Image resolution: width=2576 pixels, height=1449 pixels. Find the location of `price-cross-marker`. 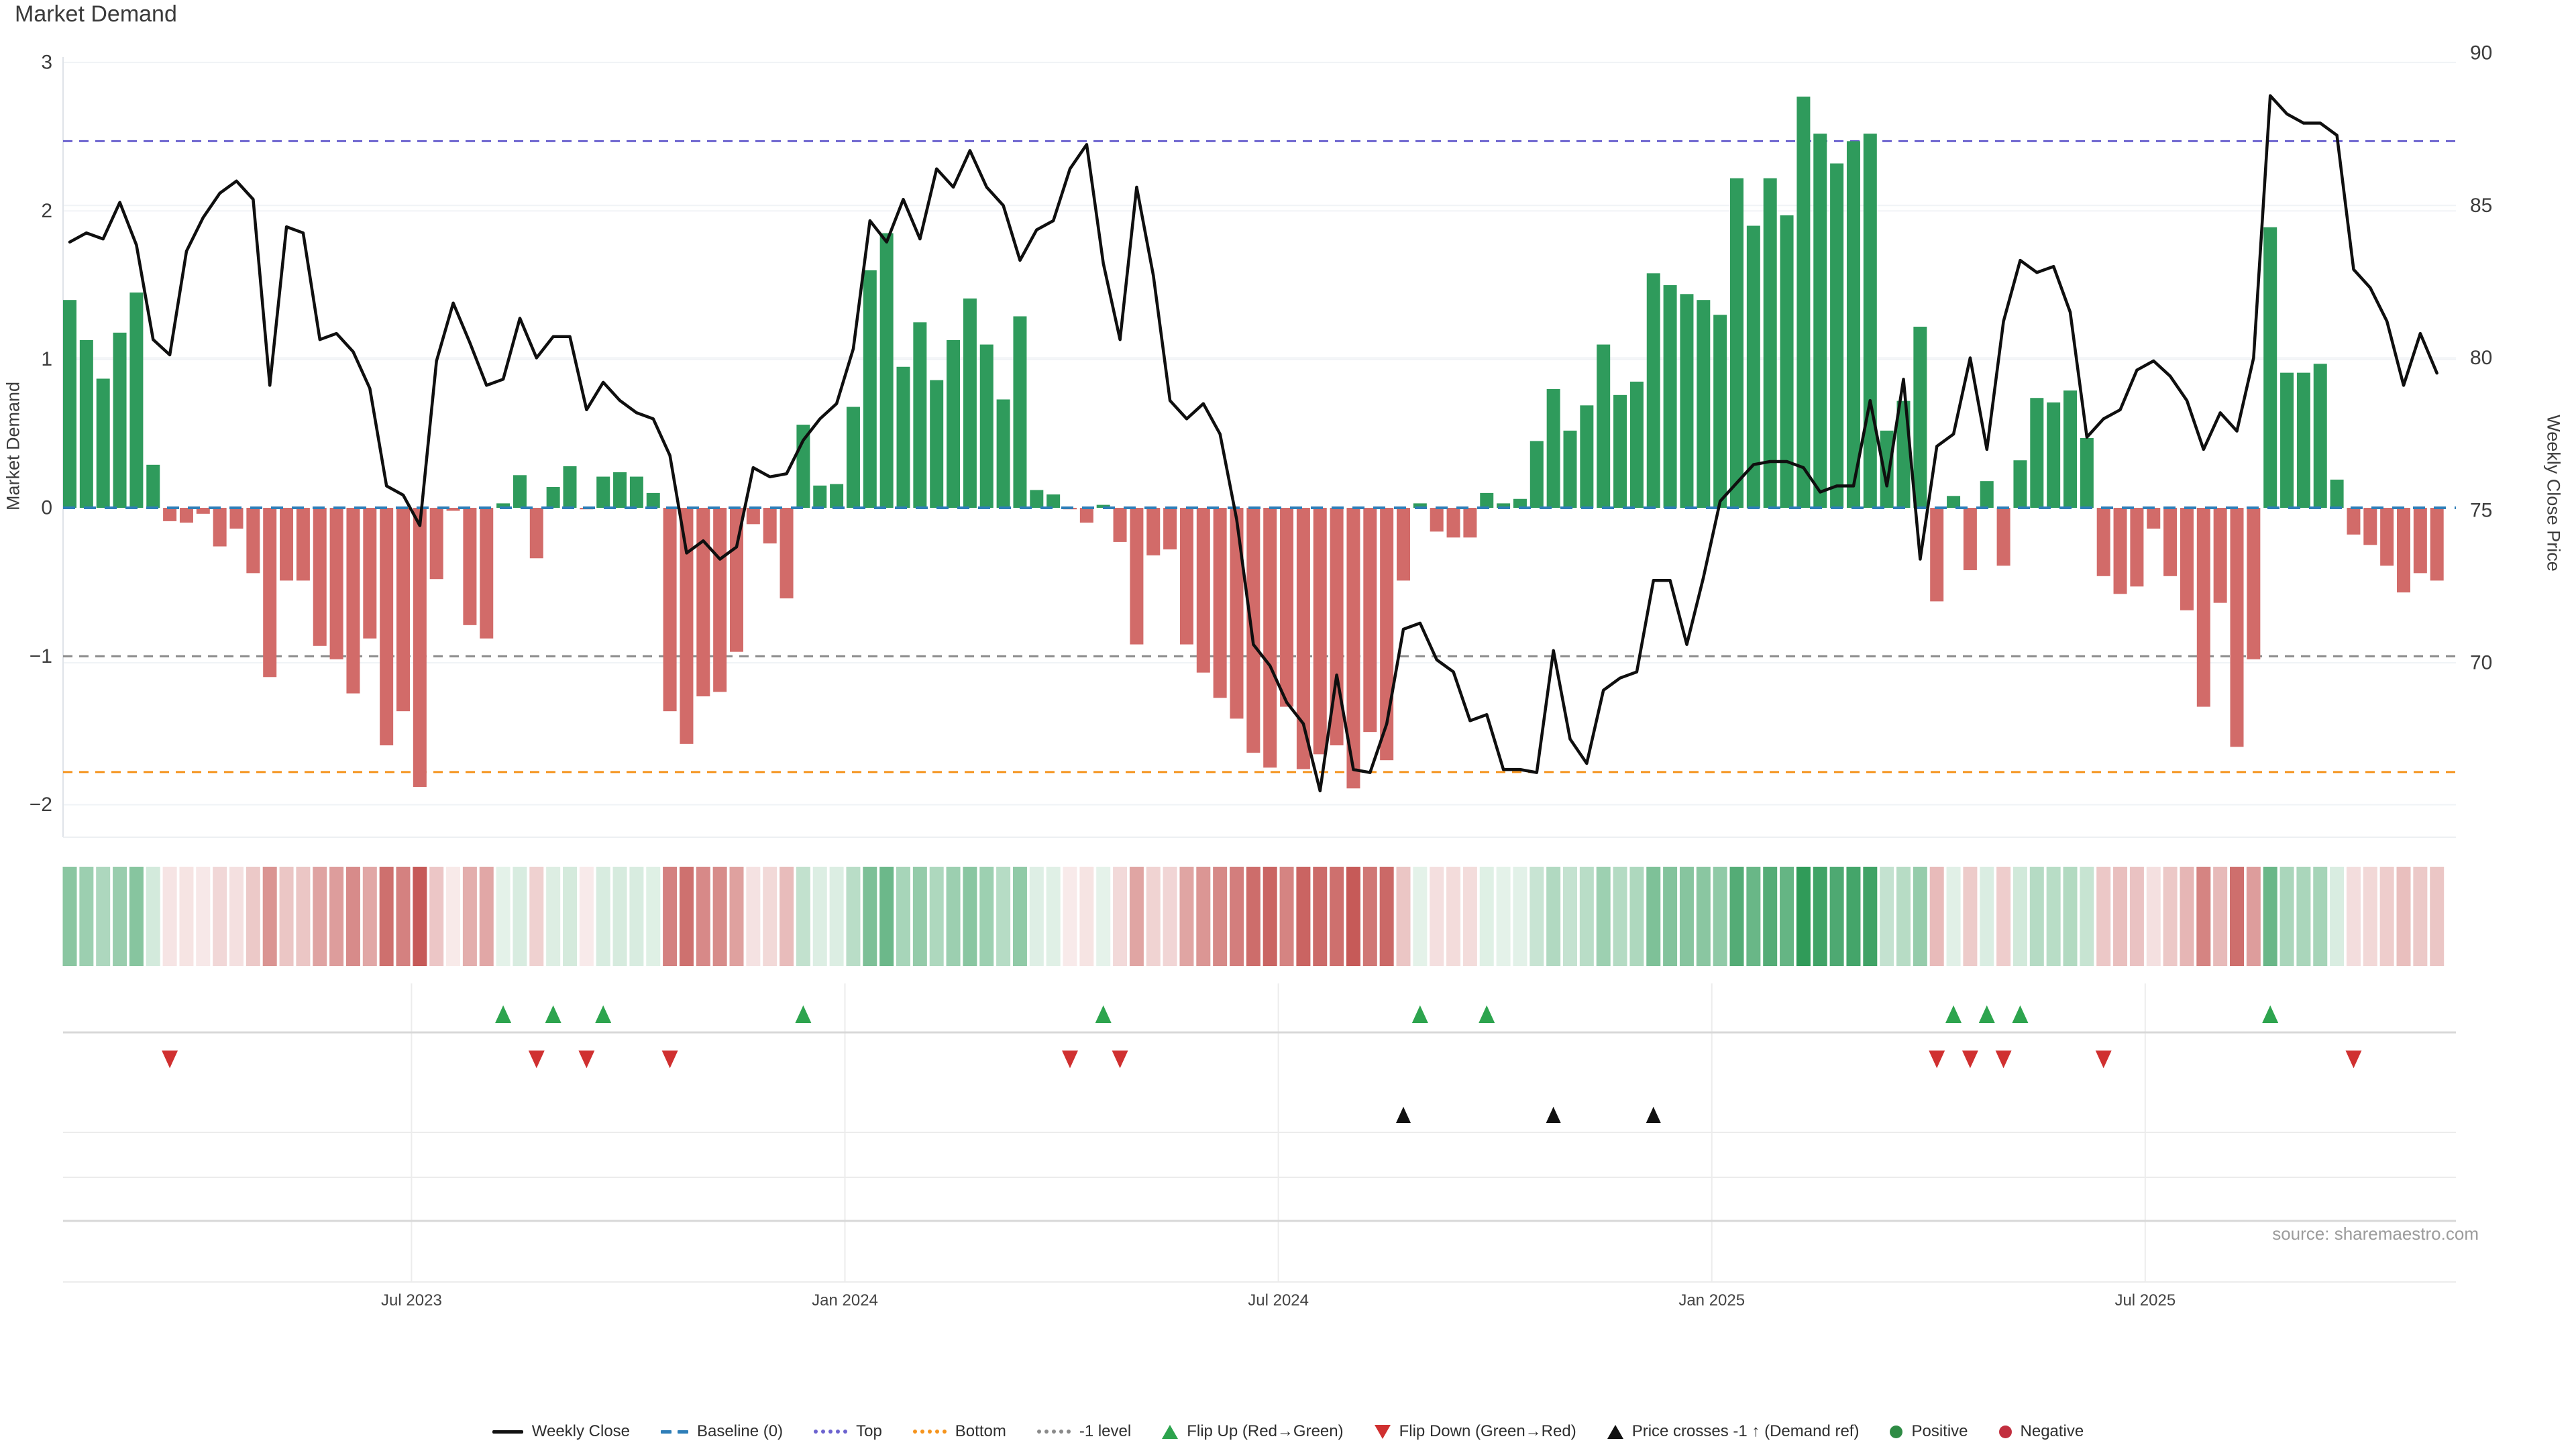

price-cross-marker is located at coordinates (1403, 1114).